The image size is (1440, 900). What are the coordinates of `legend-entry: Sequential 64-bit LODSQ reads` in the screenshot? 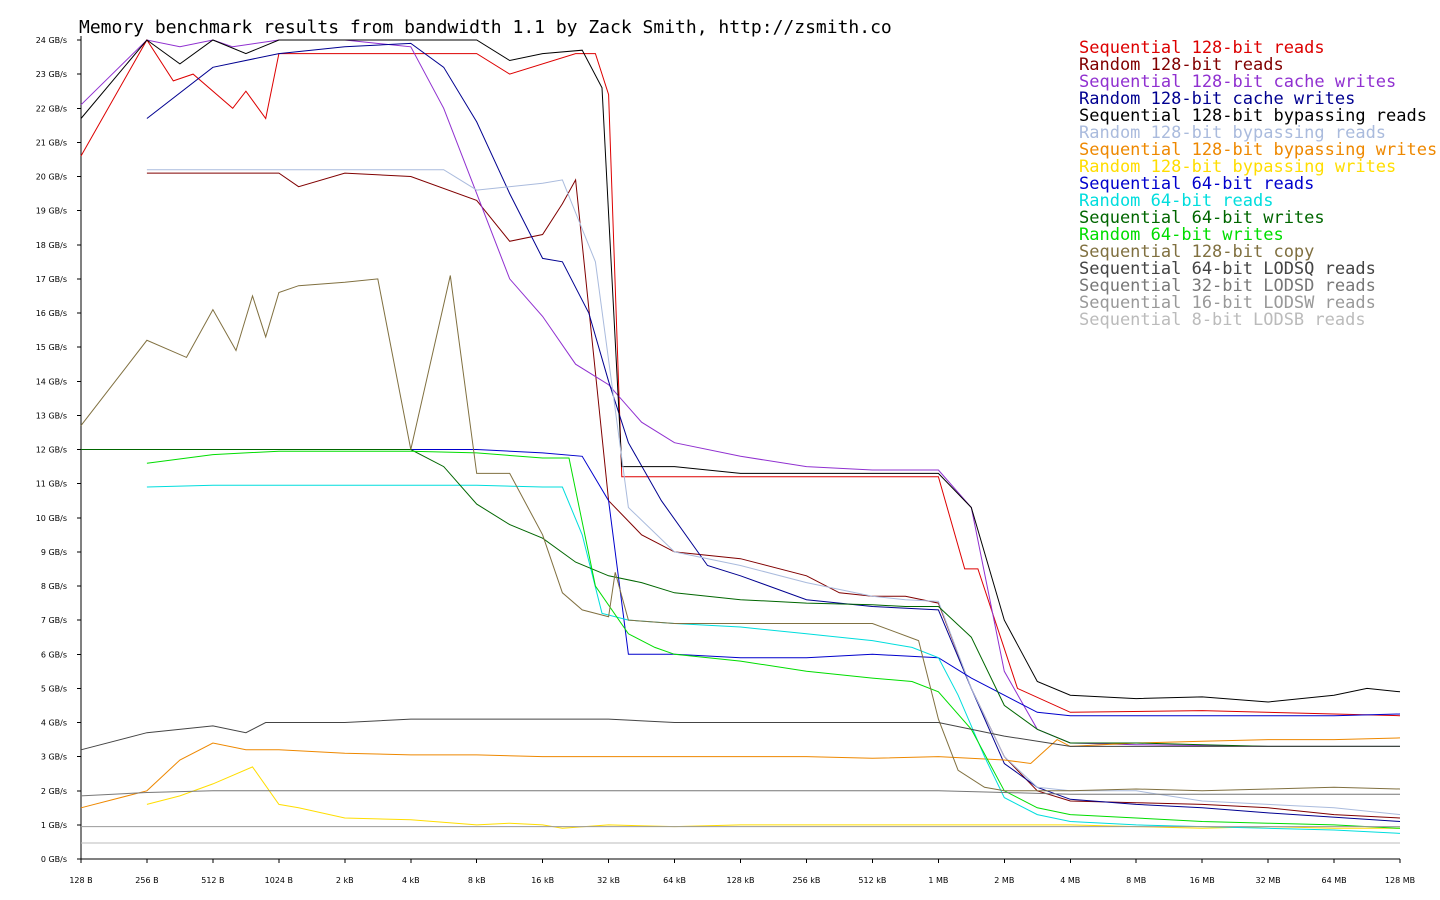 It's located at (1227, 269).